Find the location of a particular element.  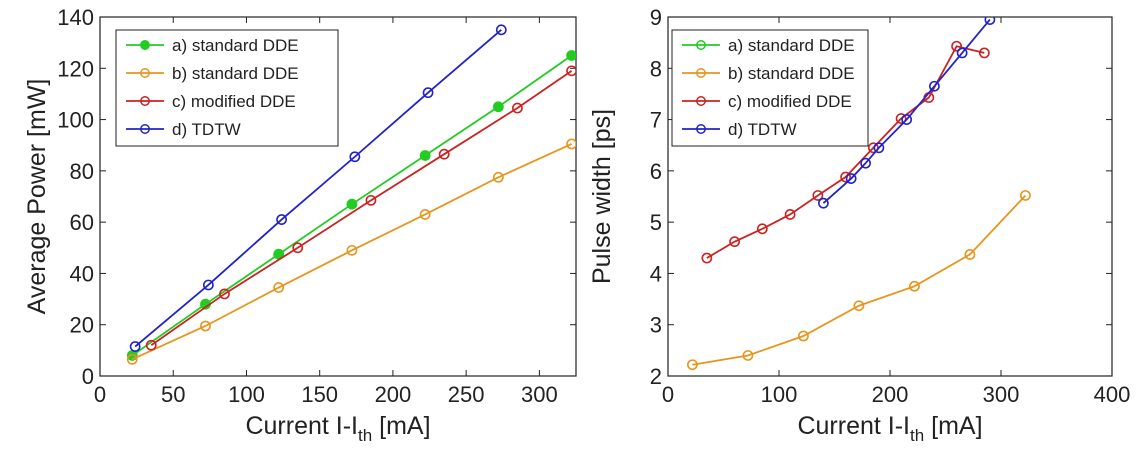

y-tick-label: 0 is located at coordinates (88, 376).